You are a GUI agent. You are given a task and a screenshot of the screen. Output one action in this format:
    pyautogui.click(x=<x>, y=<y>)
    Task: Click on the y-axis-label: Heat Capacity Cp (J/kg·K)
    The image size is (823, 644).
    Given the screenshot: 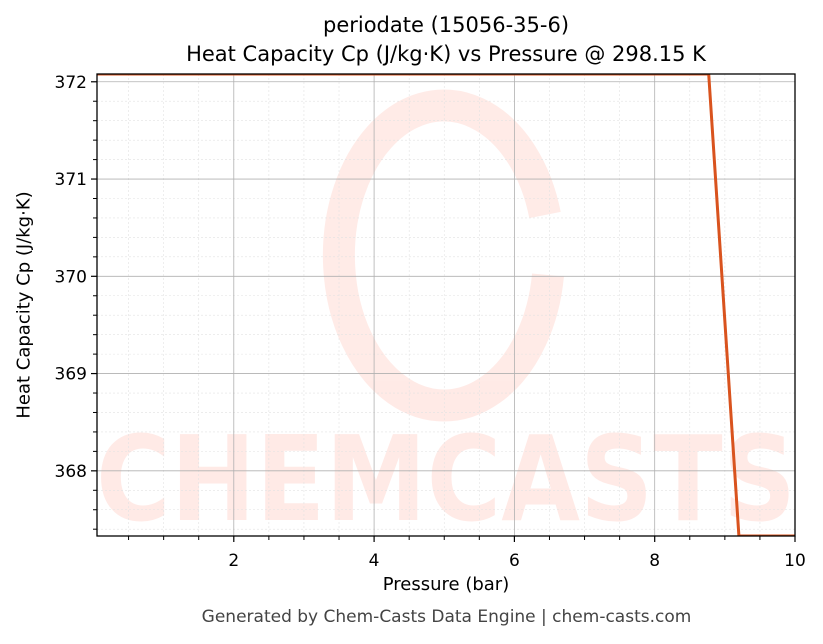 What is the action you would take?
    pyautogui.click(x=24, y=305)
    